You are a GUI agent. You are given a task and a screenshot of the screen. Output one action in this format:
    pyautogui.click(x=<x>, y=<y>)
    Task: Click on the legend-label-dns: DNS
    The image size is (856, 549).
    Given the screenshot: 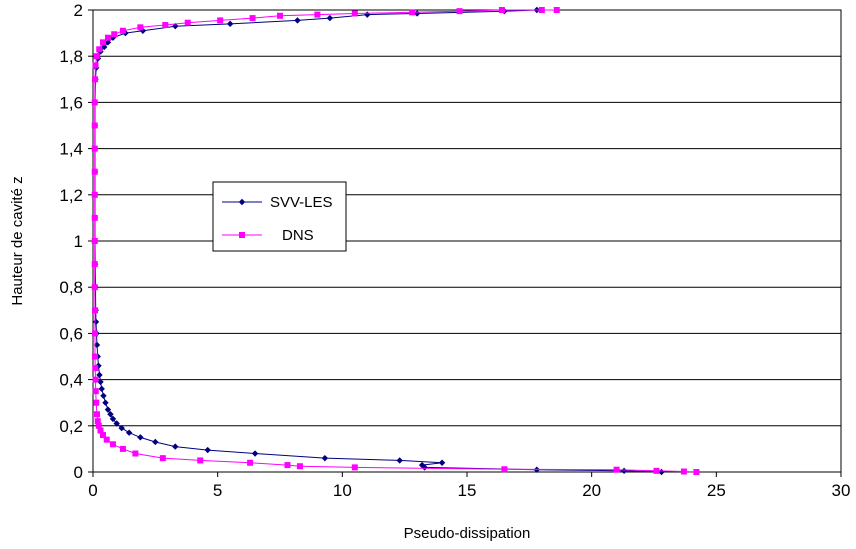 What is the action you would take?
    pyautogui.click(x=298, y=235)
    